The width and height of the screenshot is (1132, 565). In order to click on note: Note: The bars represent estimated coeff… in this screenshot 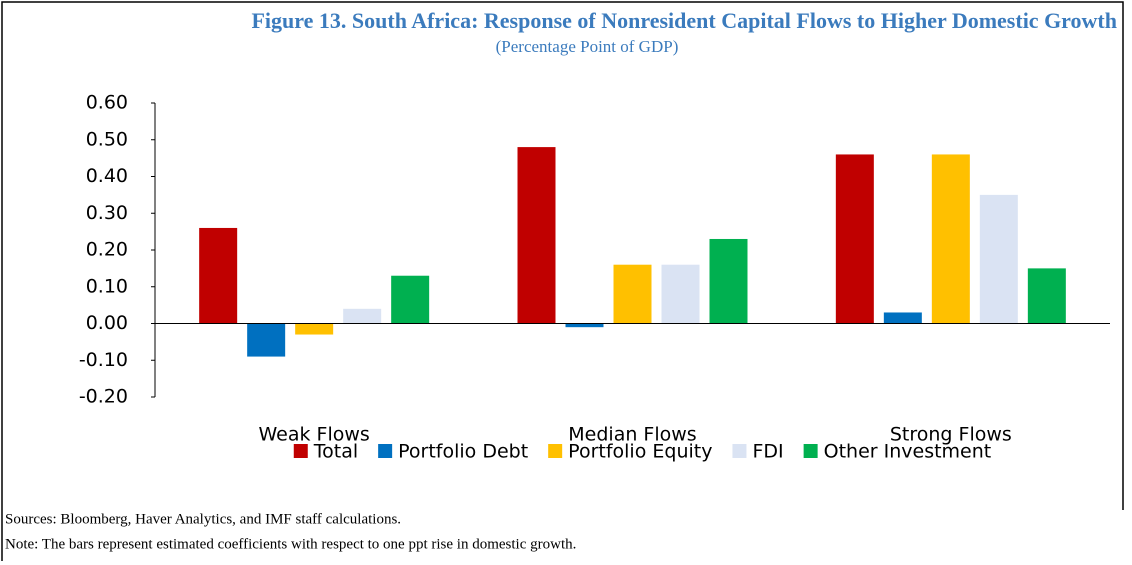, I will do `click(290, 544)`.